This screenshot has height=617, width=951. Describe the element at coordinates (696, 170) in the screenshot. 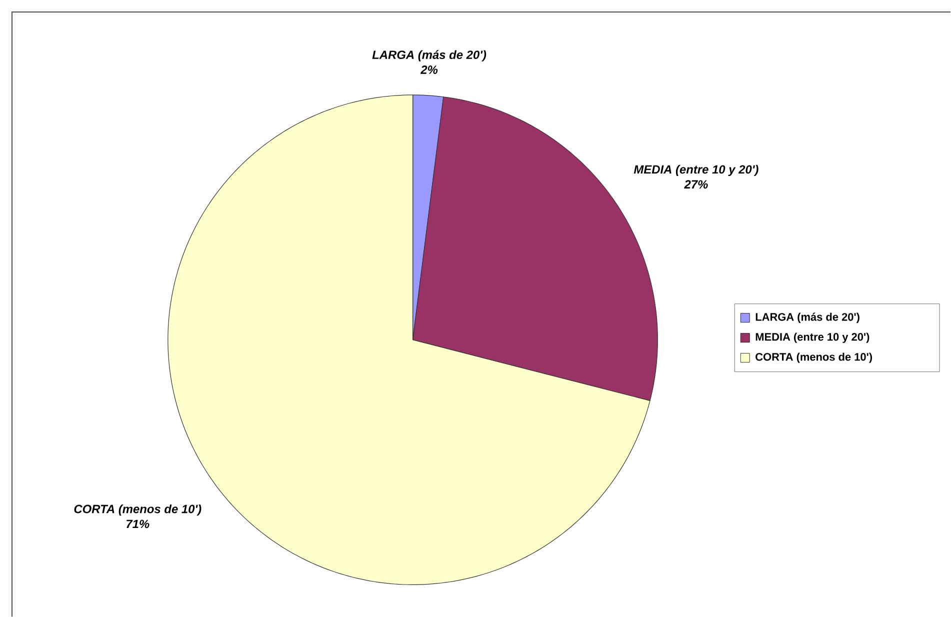

I see `slice-label: MEDIA (entre 10 y 20')` at that location.